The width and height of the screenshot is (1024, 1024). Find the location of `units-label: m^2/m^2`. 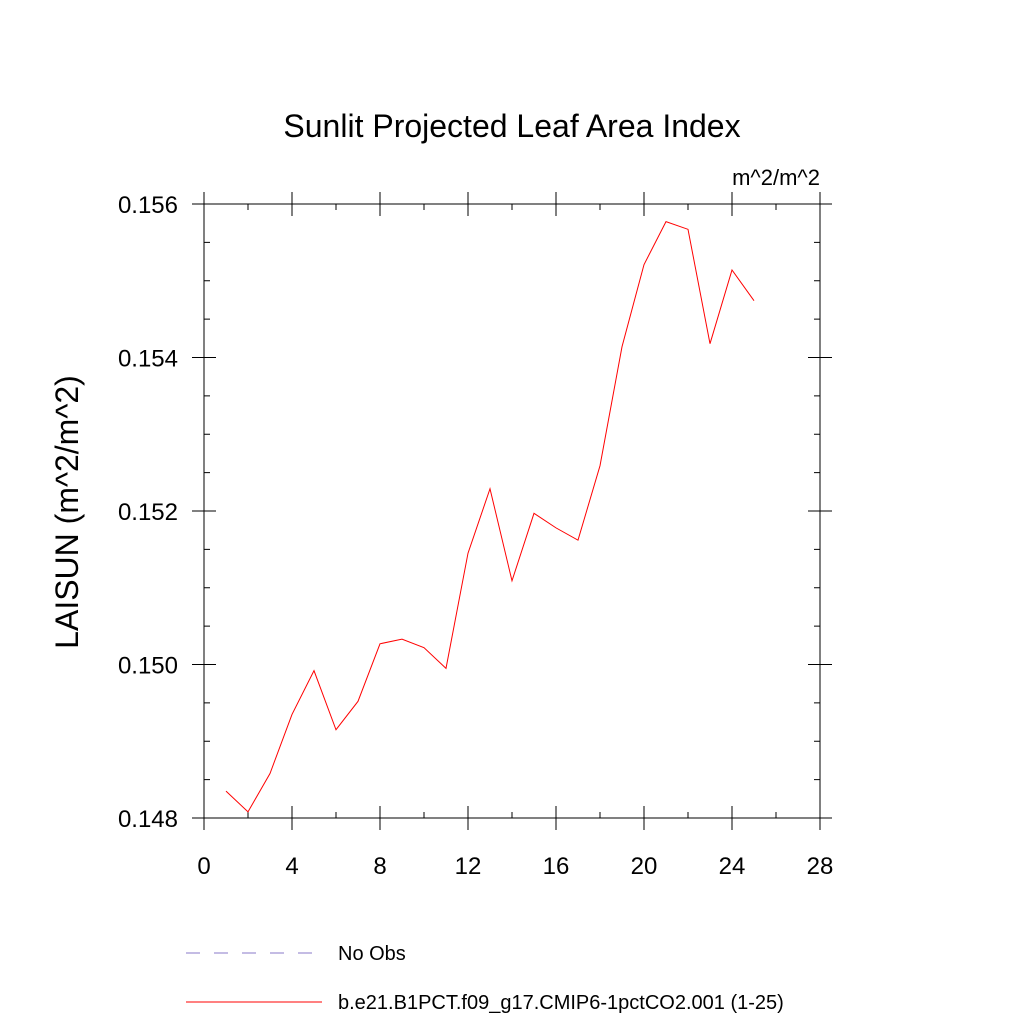

units-label: m^2/m^2 is located at coordinates (776, 177).